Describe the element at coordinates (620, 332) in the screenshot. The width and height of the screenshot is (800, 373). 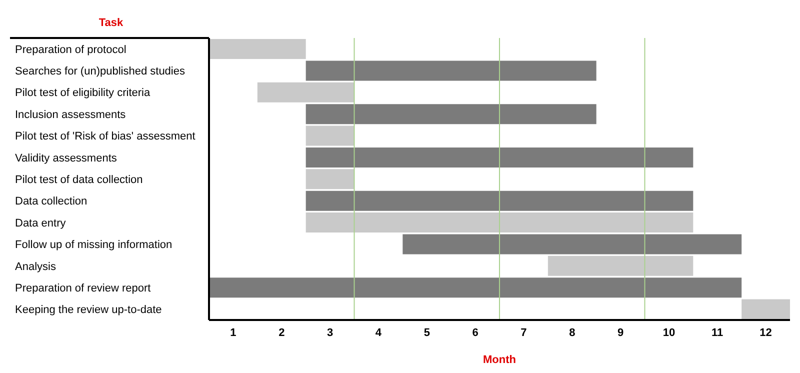
I see `x-tick-label: 9` at that location.